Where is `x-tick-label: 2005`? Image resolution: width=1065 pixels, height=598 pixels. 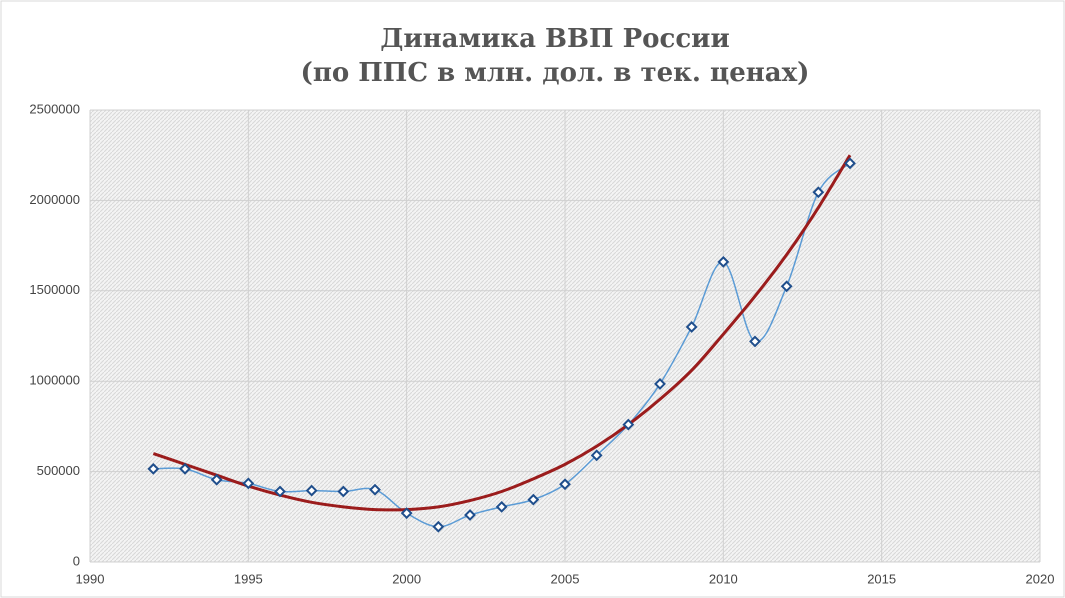 x-tick-label: 2005 is located at coordinates (565, 578).